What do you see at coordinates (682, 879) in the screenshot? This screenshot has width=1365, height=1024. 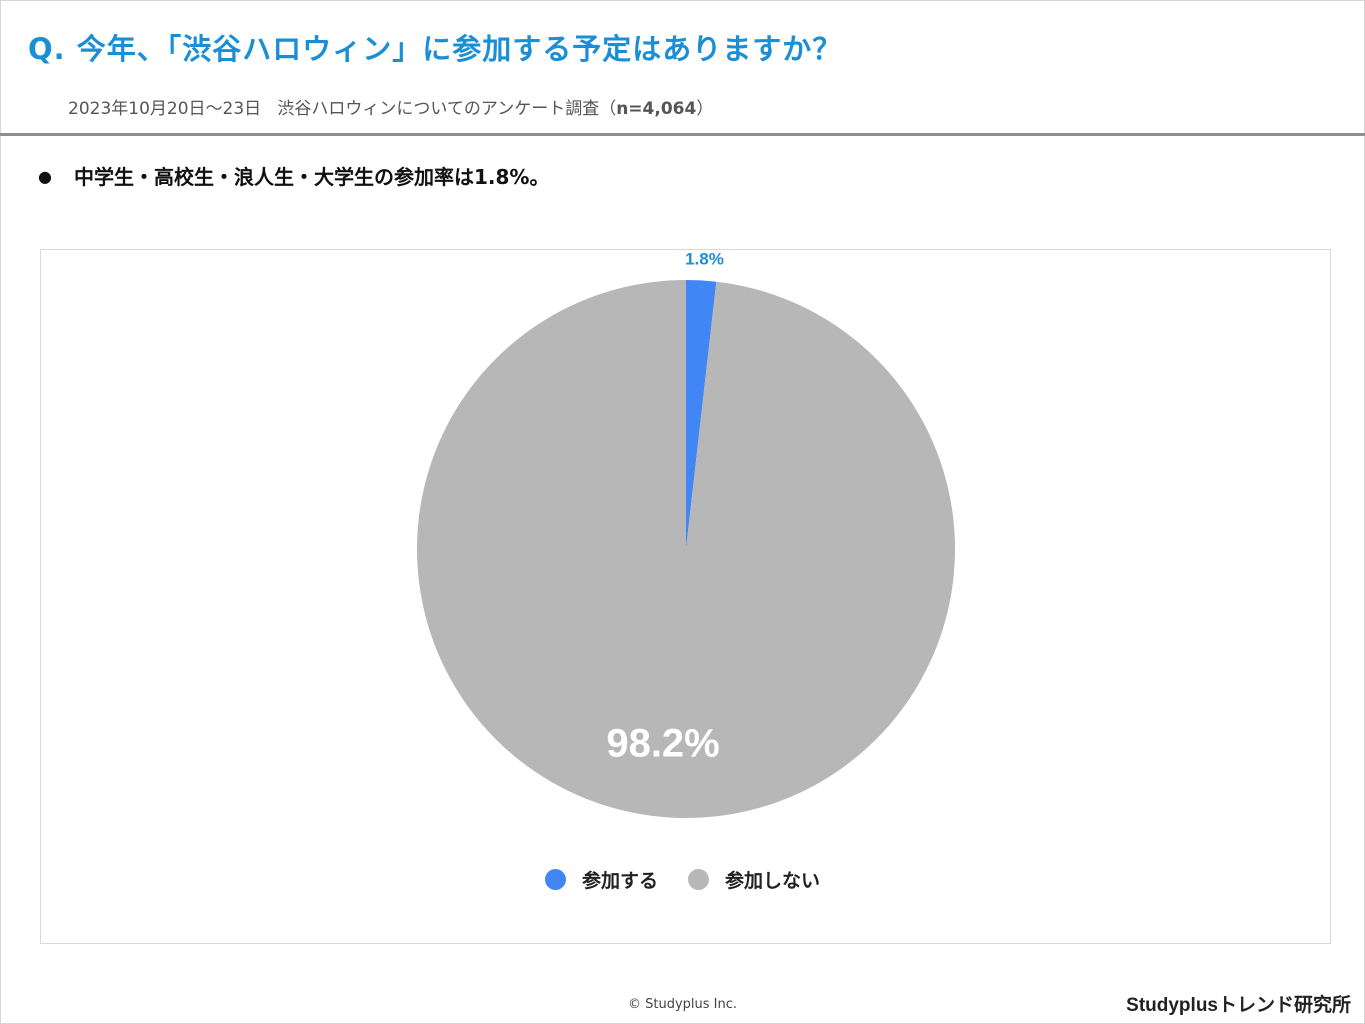 I see `chart-legend: 参加する 参加しない` at bounding box center [682, 879].